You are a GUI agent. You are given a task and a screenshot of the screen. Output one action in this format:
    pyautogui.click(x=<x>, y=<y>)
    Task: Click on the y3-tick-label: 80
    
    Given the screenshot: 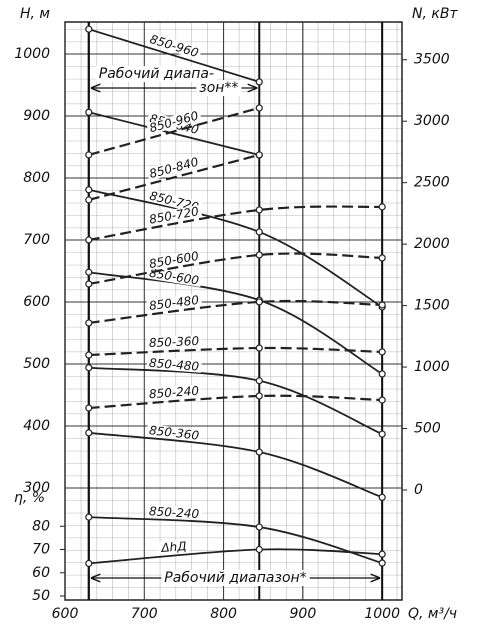 What is the action you would take?
    pyautogui.click(x=41, y=526)
    